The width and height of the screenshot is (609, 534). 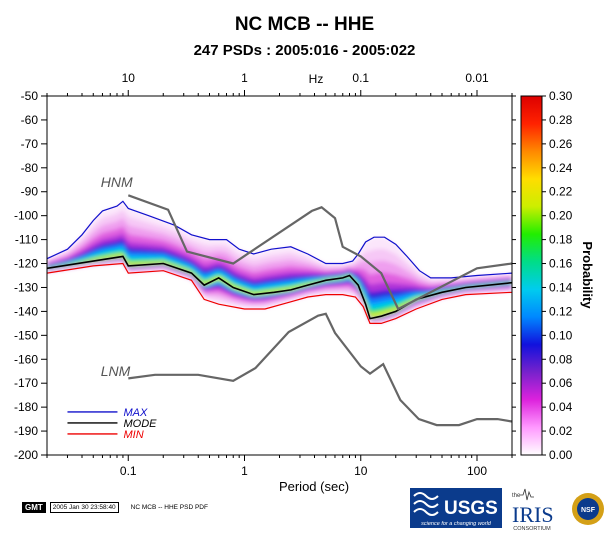 I want to click on y-tick-label: -180, so click(x=26, y=407).